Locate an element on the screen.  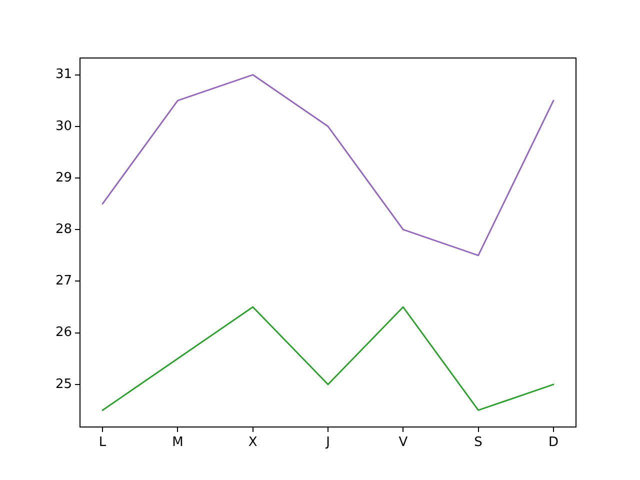
y-tick-label: 29 is located at coordinates (63, 178).